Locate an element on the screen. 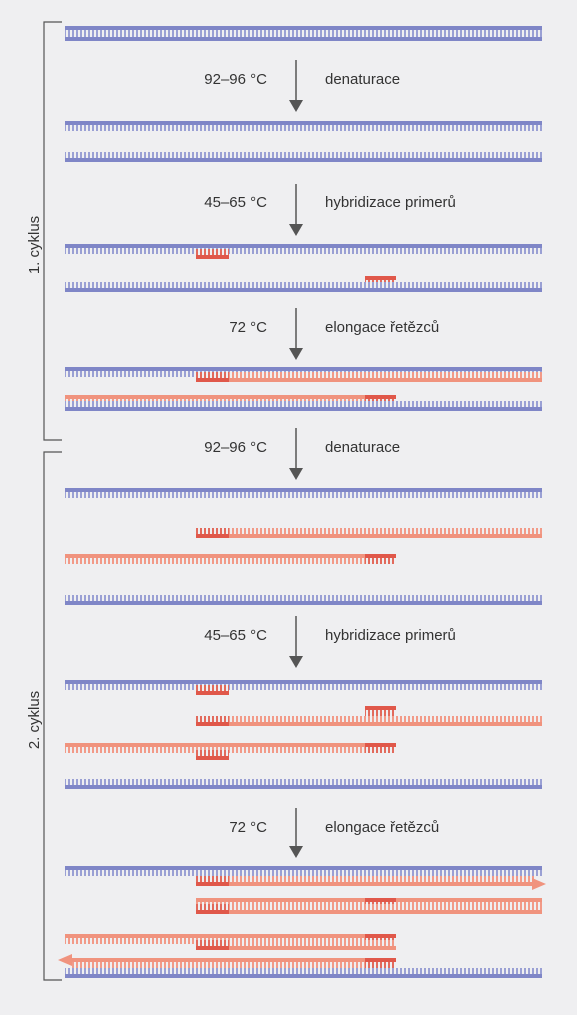  step-4: 92–96 °C denaturace is located at coordinates (302, 447).